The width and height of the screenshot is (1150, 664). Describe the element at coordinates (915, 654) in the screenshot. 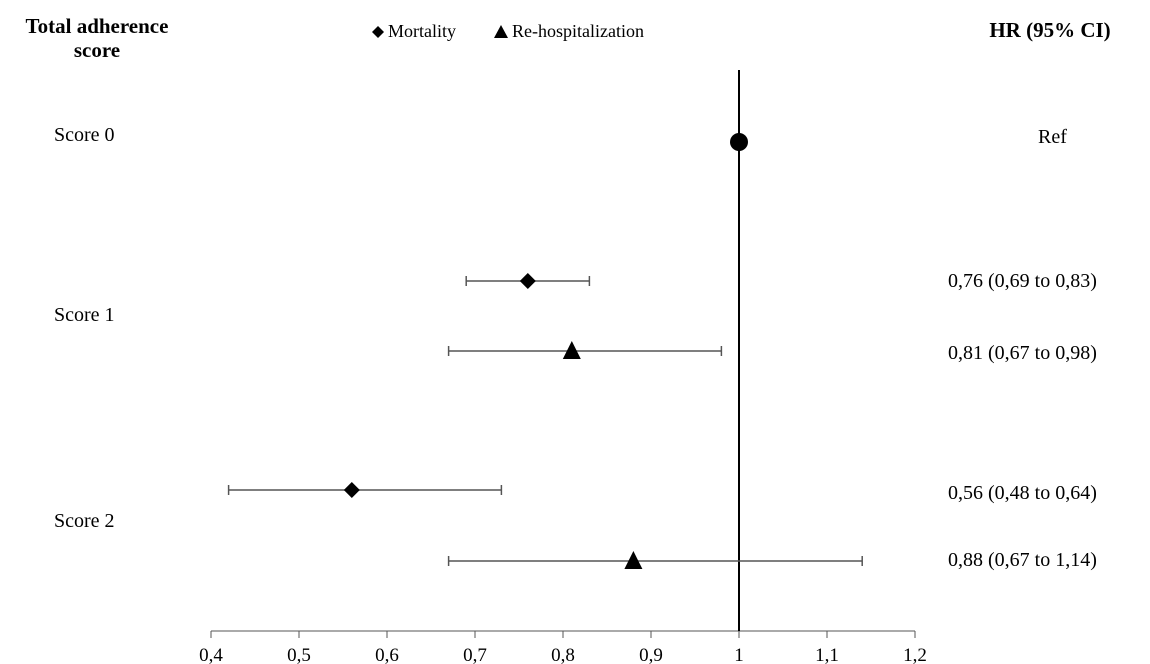

I see `x-tick-label: 1,2` at that location.